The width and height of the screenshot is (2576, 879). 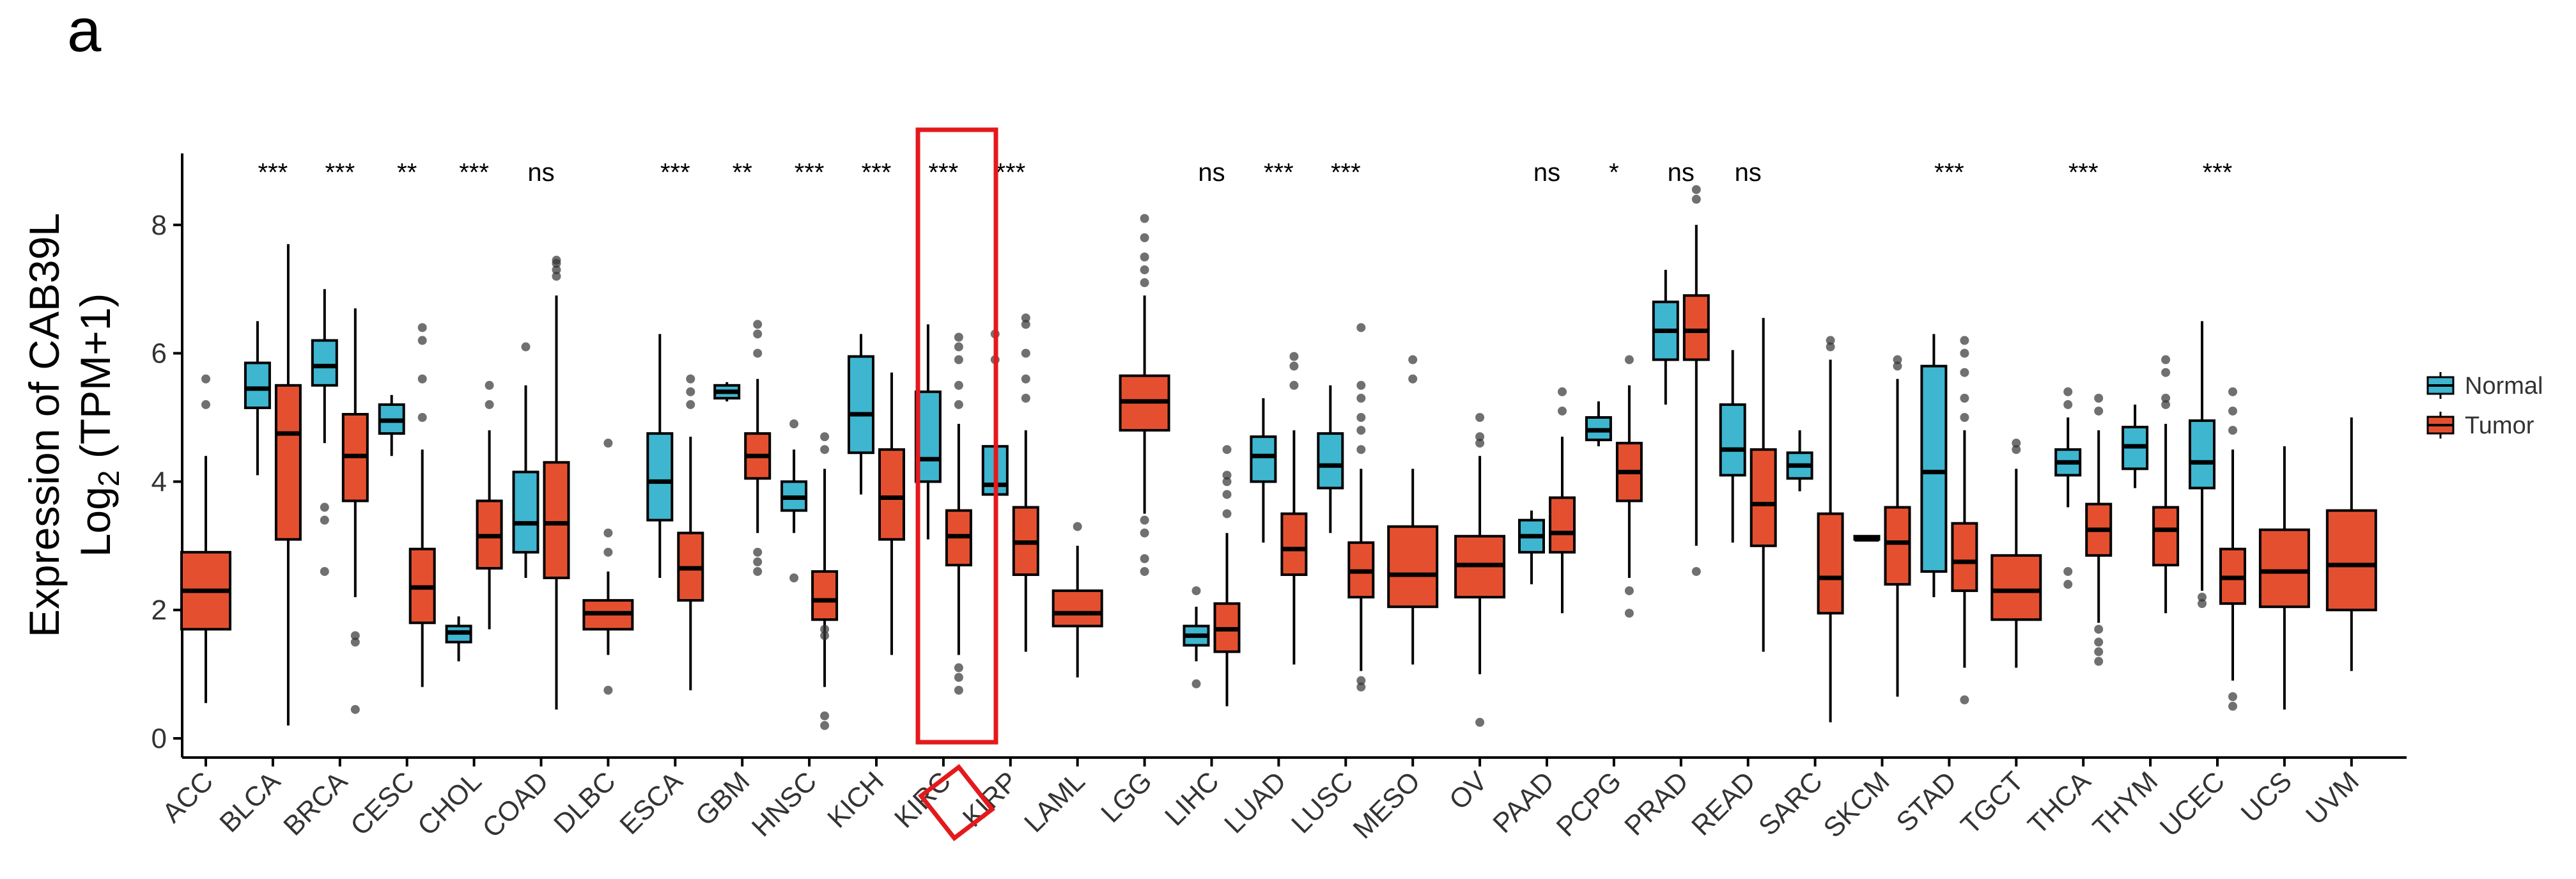 I want to click on significance-luad: ***, so click(x=1279, y=173).